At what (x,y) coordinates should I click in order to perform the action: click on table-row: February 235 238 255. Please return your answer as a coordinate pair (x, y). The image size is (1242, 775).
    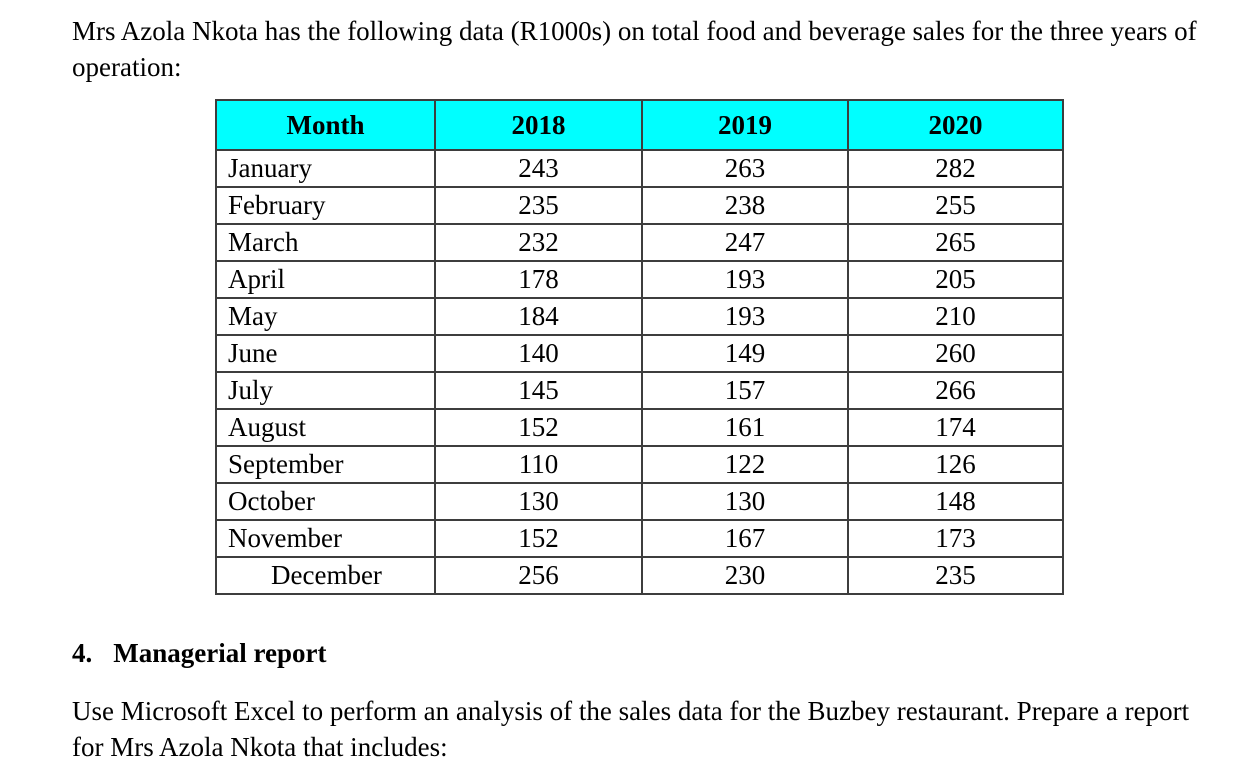
    Looking at the image, I should click on (639, 205).